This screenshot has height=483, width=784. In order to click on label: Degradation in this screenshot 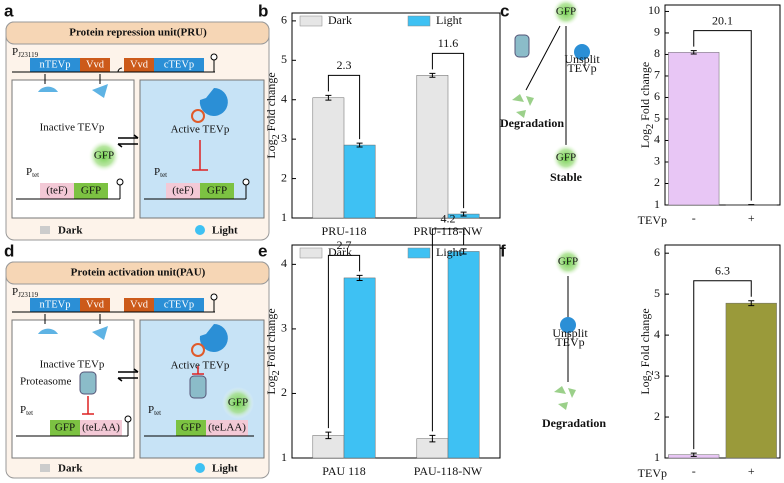, I will do `click(574, 423)`.